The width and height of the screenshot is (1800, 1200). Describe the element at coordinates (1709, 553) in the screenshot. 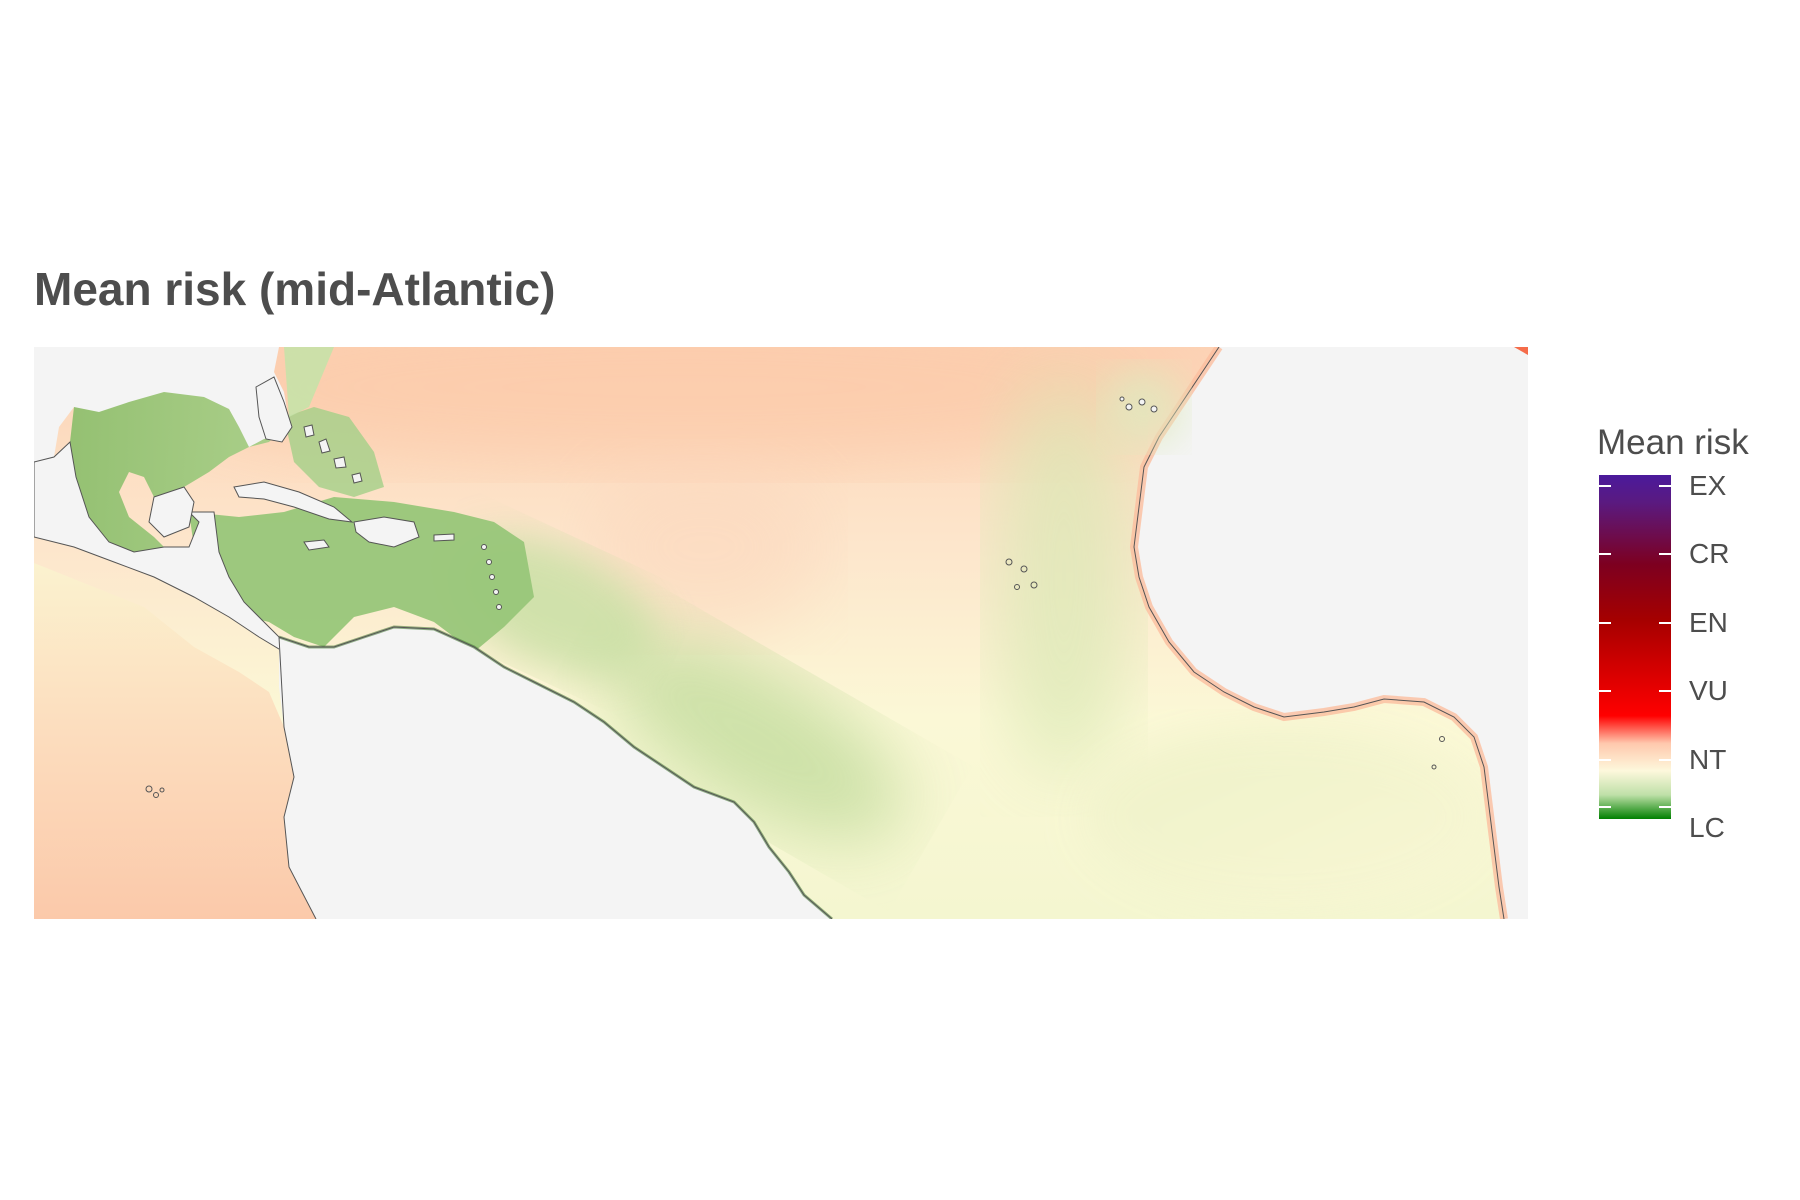

I see `legend-label-cr: CR` at that location.